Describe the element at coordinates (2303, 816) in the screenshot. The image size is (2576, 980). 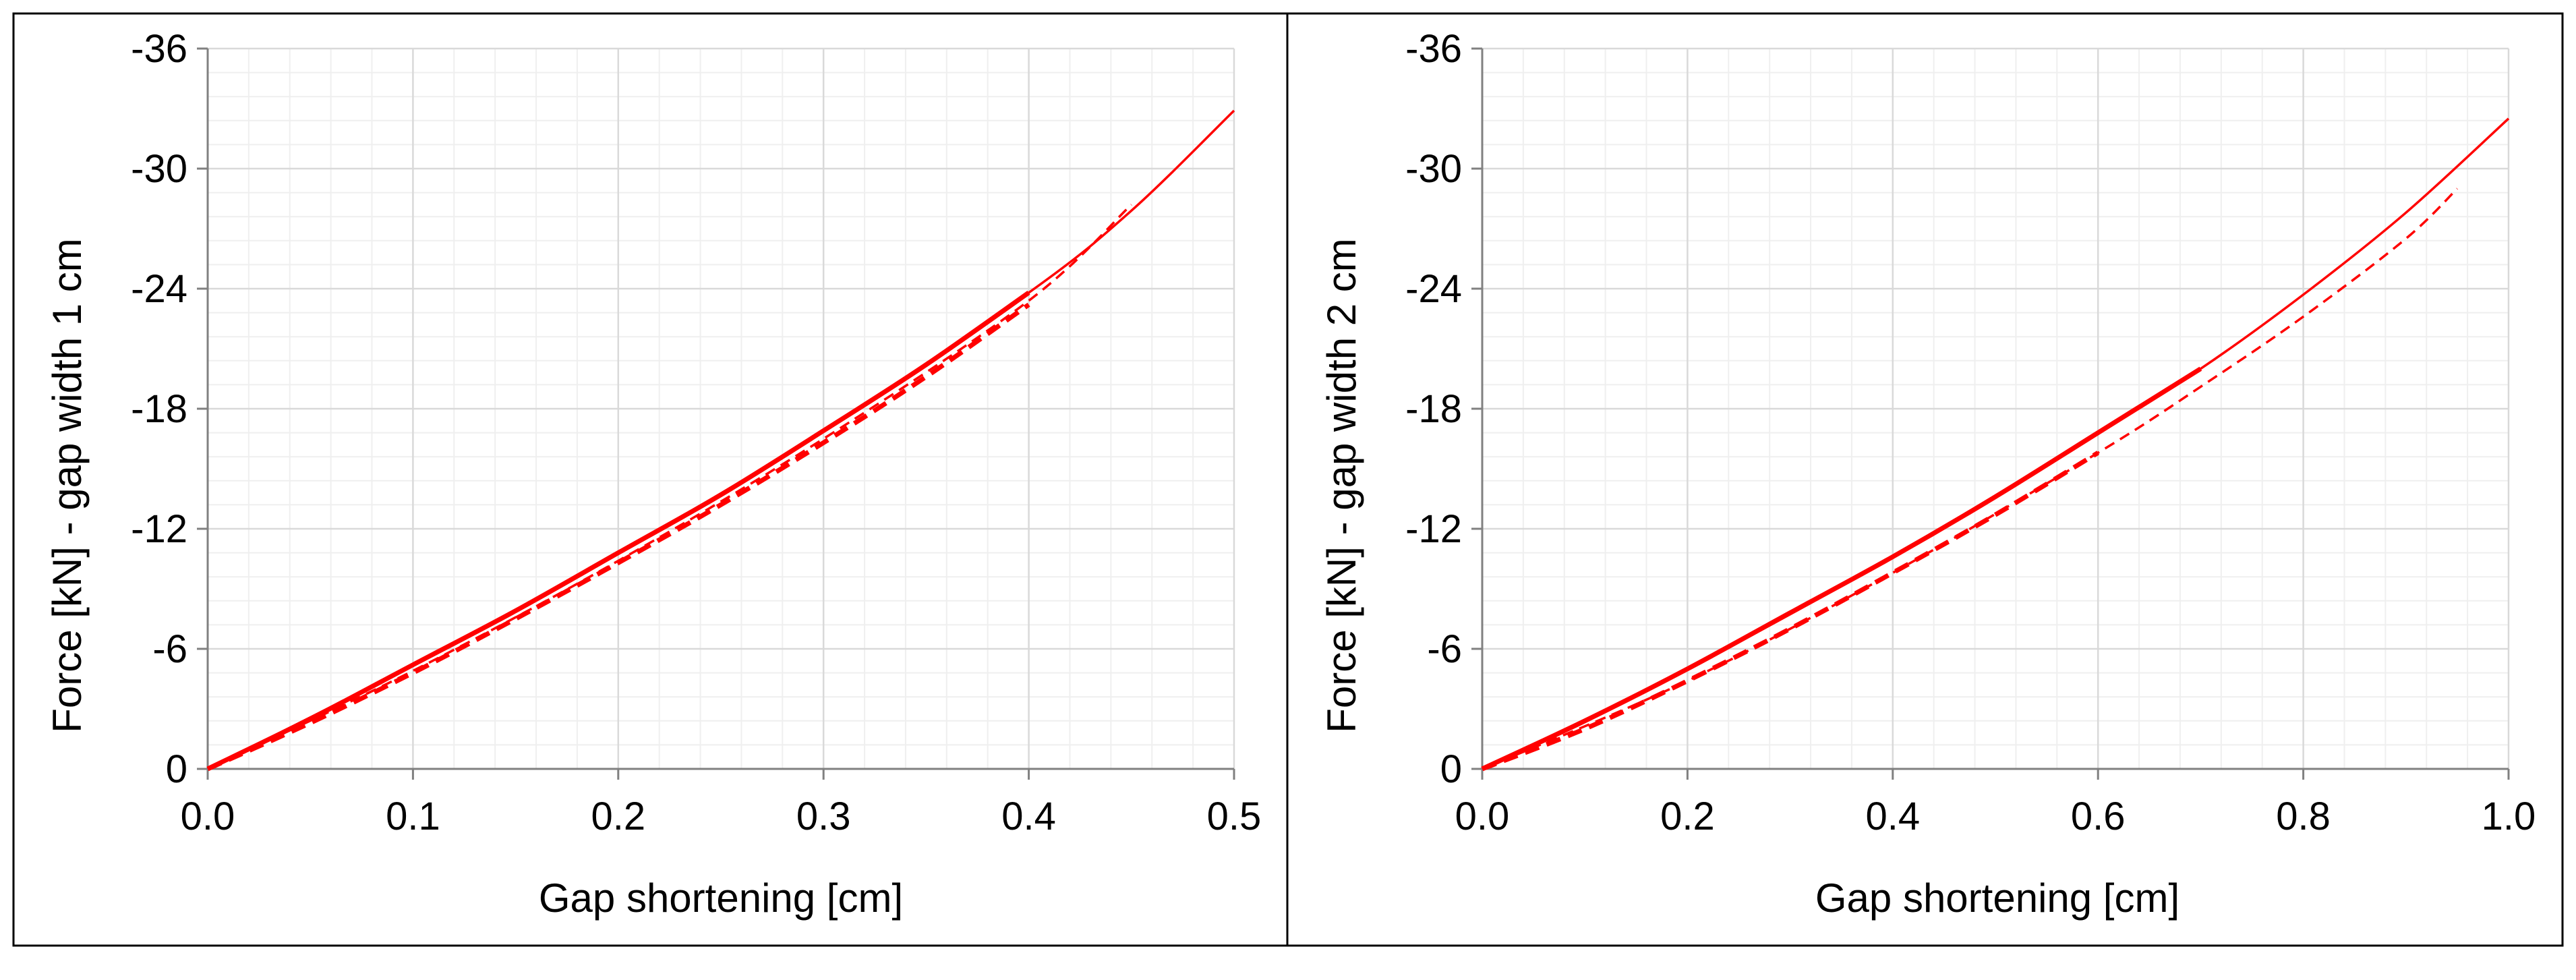
I see `x-tick-label: 0.8` at that location.